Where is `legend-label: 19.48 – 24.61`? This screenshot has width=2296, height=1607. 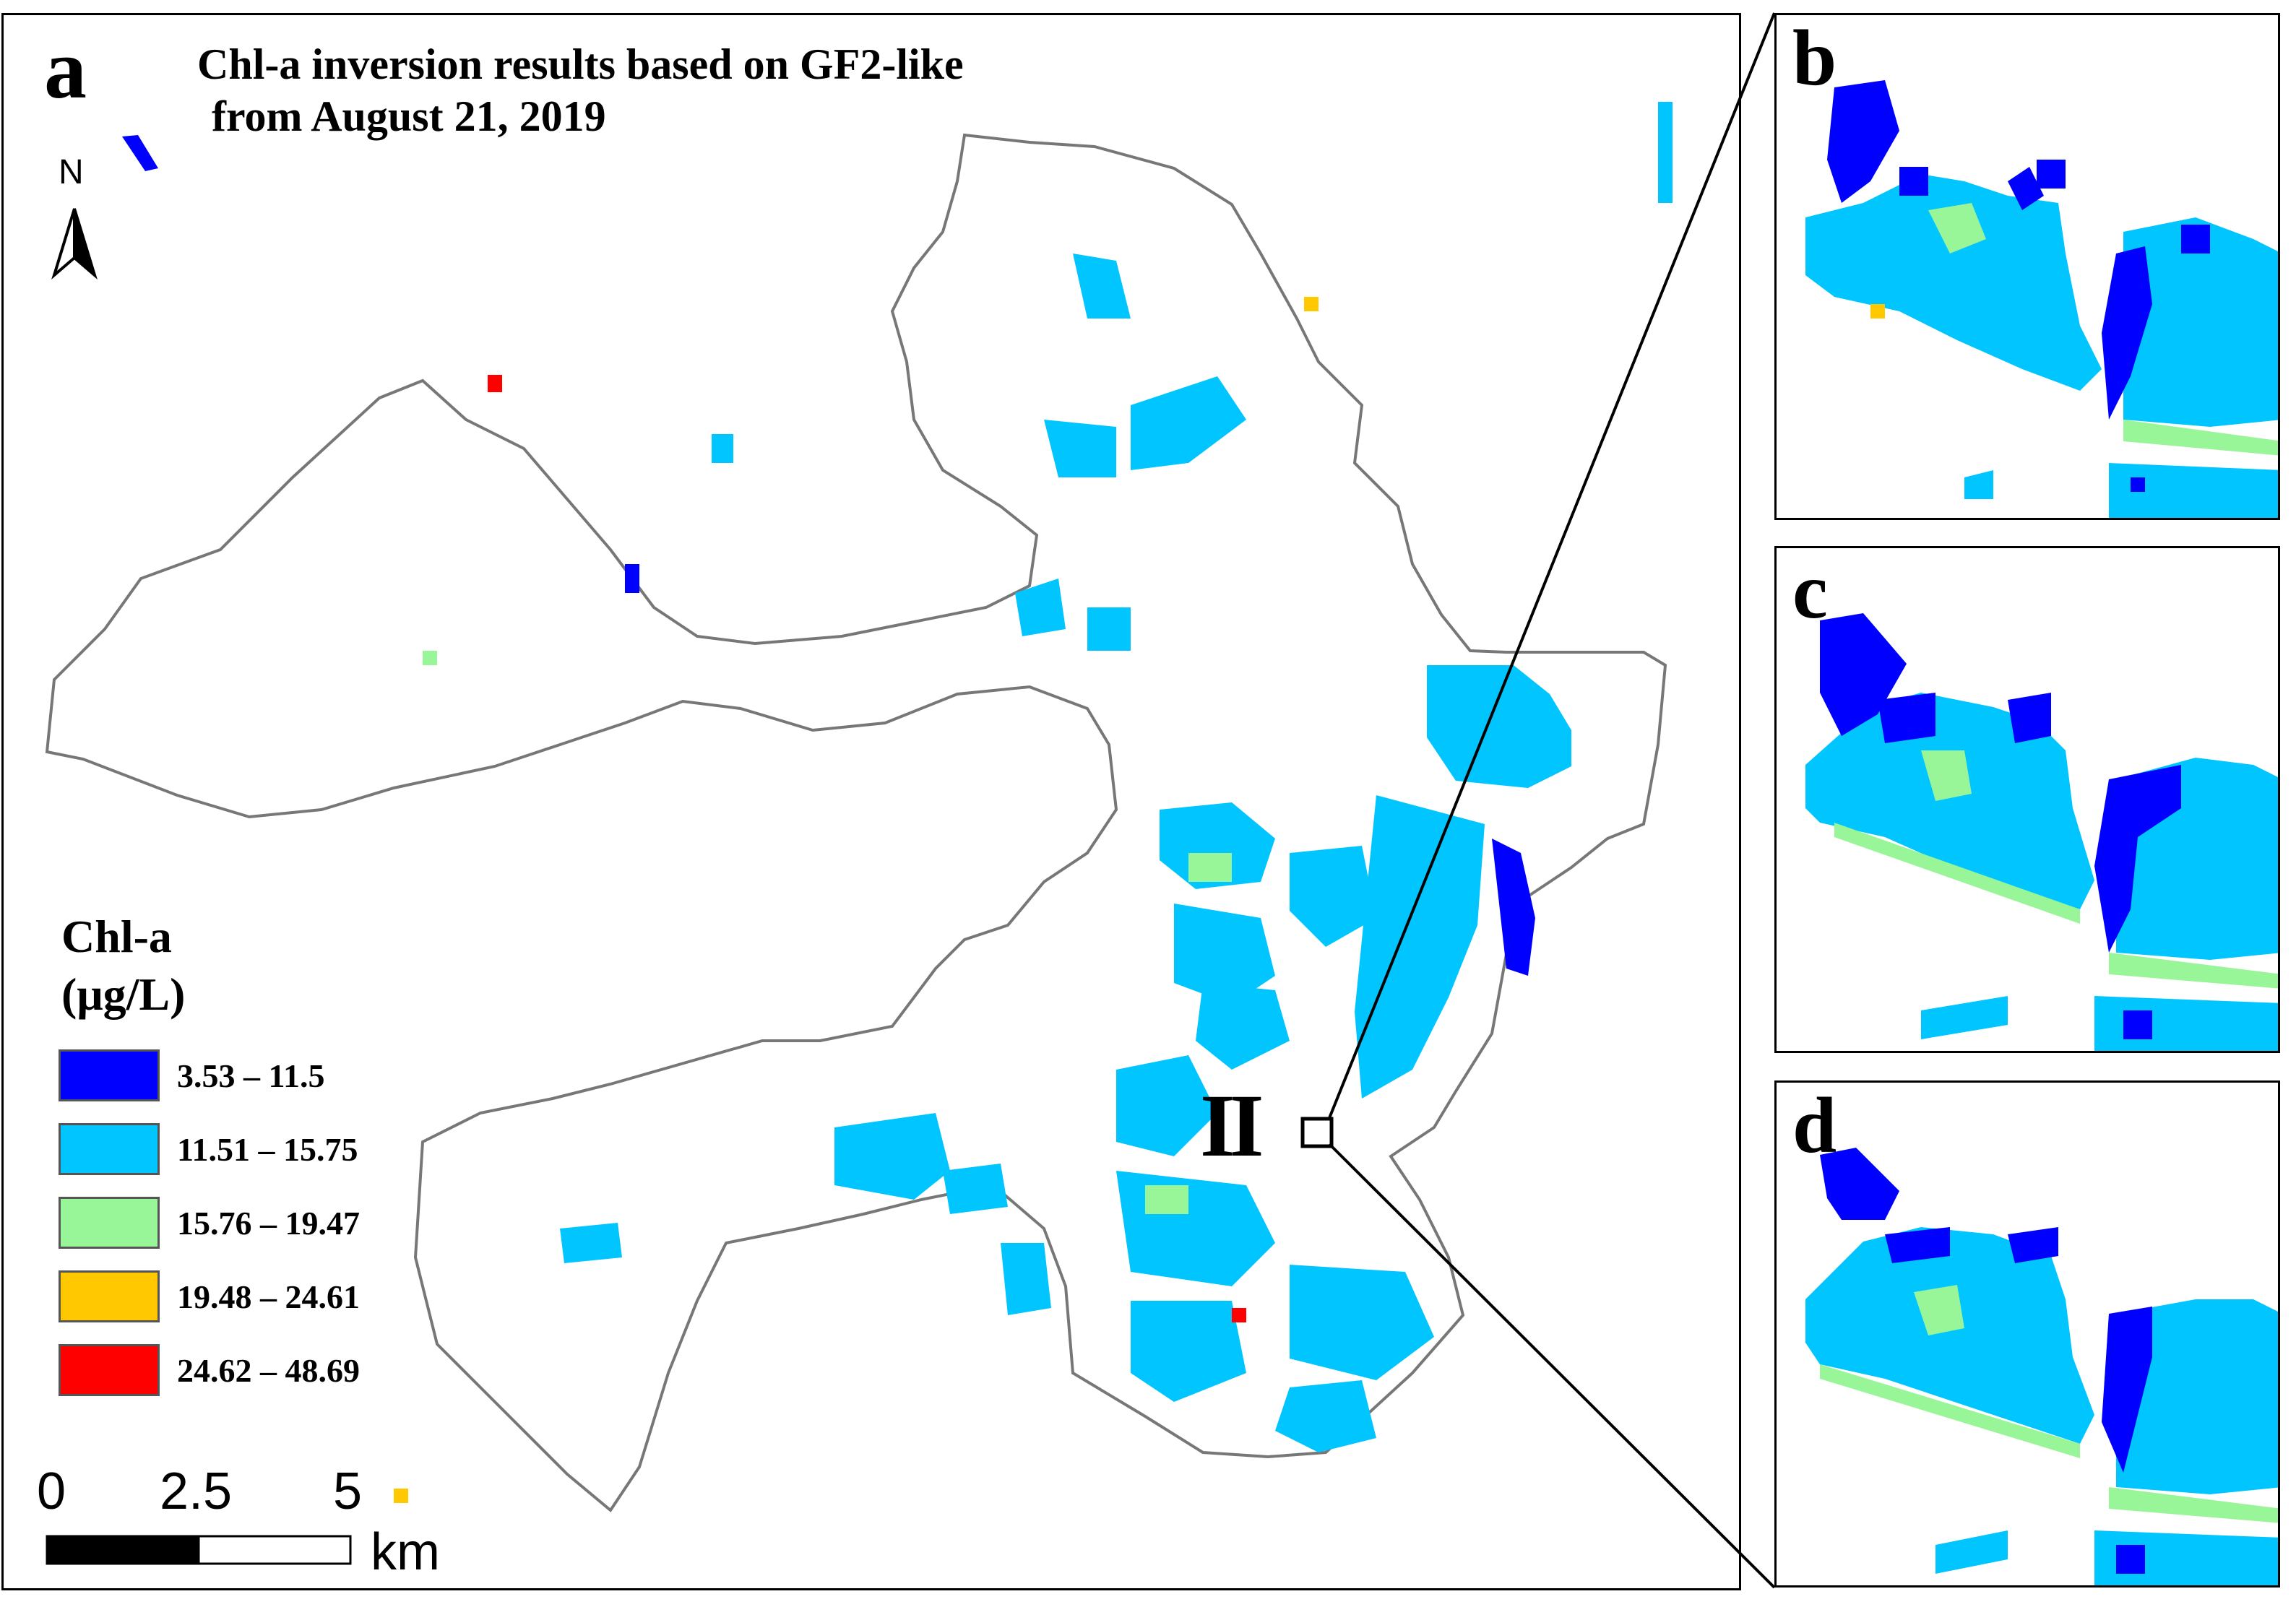
legend-label: 19.48 – 24.61 is located at coordinates (268, 1296).